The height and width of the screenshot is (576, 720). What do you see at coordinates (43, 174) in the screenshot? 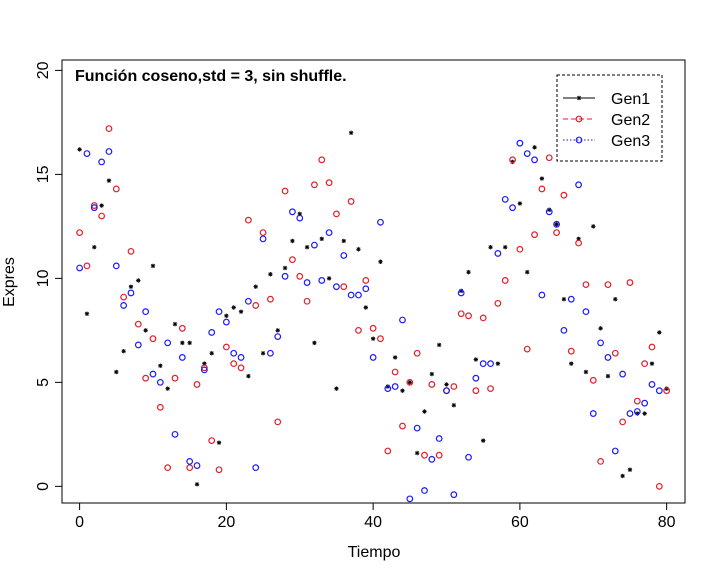
I see `y-tick-label: 15` at bounding box center [43, 174].